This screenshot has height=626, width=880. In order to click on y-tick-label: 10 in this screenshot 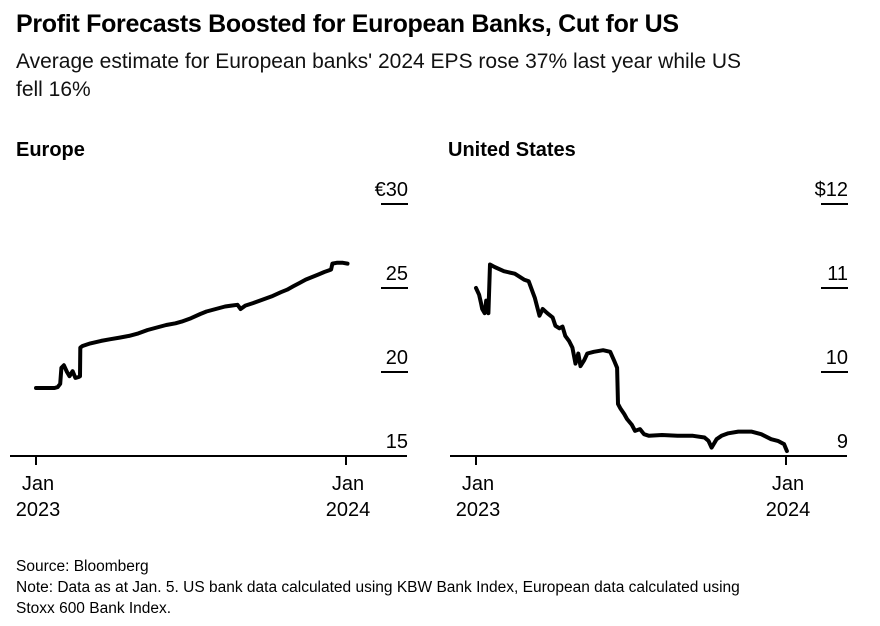, I will do `click(837, 358)`.